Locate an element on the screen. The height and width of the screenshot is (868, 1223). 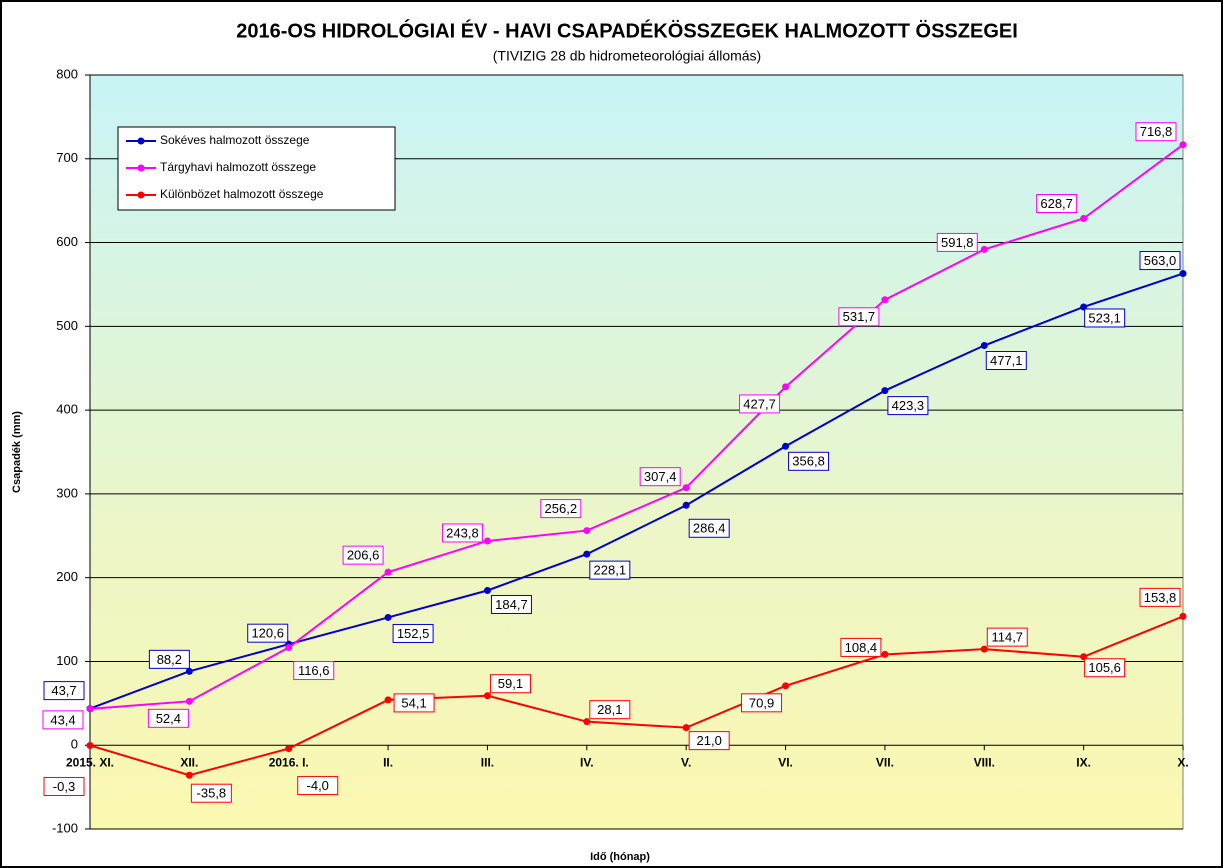
data-label: -35,8 is located at coordinates (211, 793).